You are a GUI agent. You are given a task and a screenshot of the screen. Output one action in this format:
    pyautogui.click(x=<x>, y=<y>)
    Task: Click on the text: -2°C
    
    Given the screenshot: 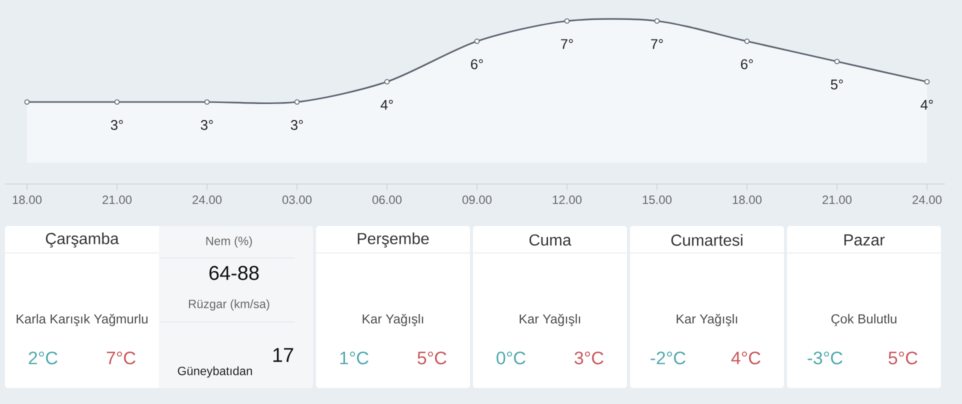 What is the action you would take?
    pyautogui.click(x=668, y=358)
    